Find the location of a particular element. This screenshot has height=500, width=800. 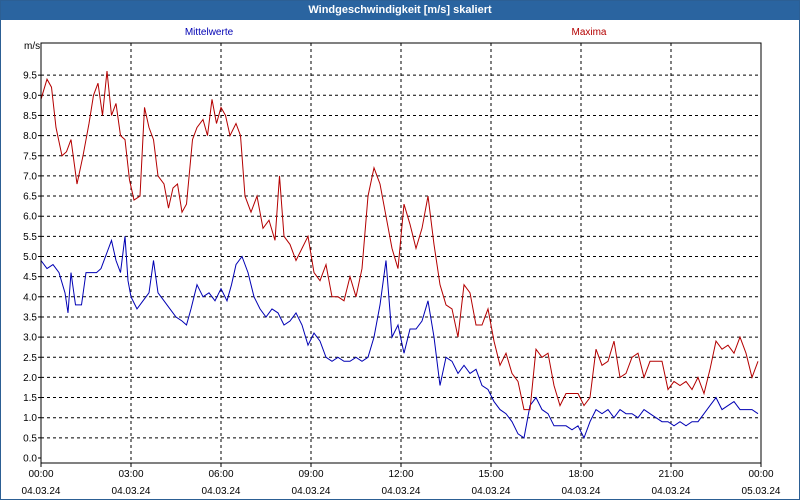

y-tick-label: 6.5 is located at coordinates (30, 197).